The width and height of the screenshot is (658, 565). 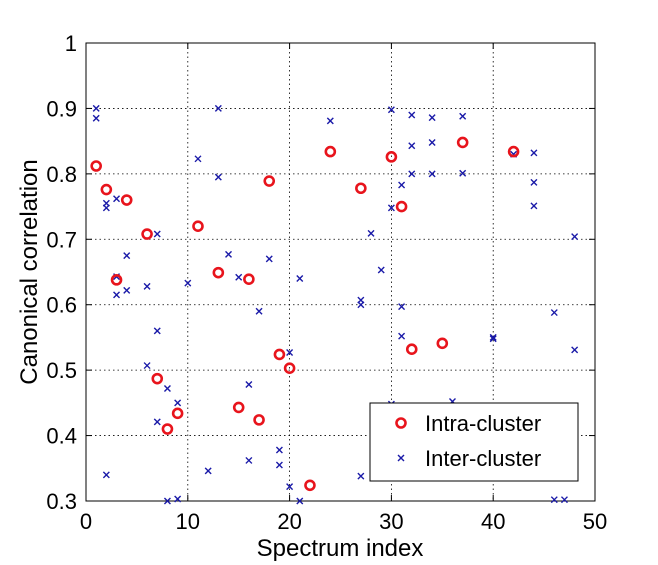 I want to click on y-tick-label: 1, so click(x=71, y=43).